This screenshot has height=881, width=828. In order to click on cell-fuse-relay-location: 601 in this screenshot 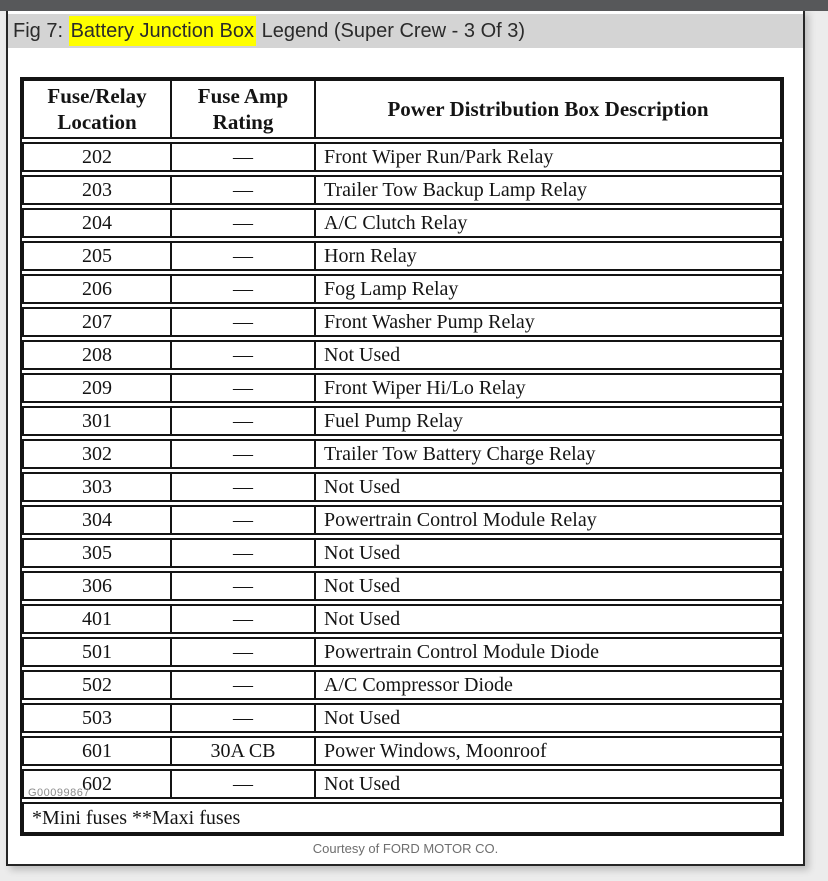, I will do `click(97, 751)`.